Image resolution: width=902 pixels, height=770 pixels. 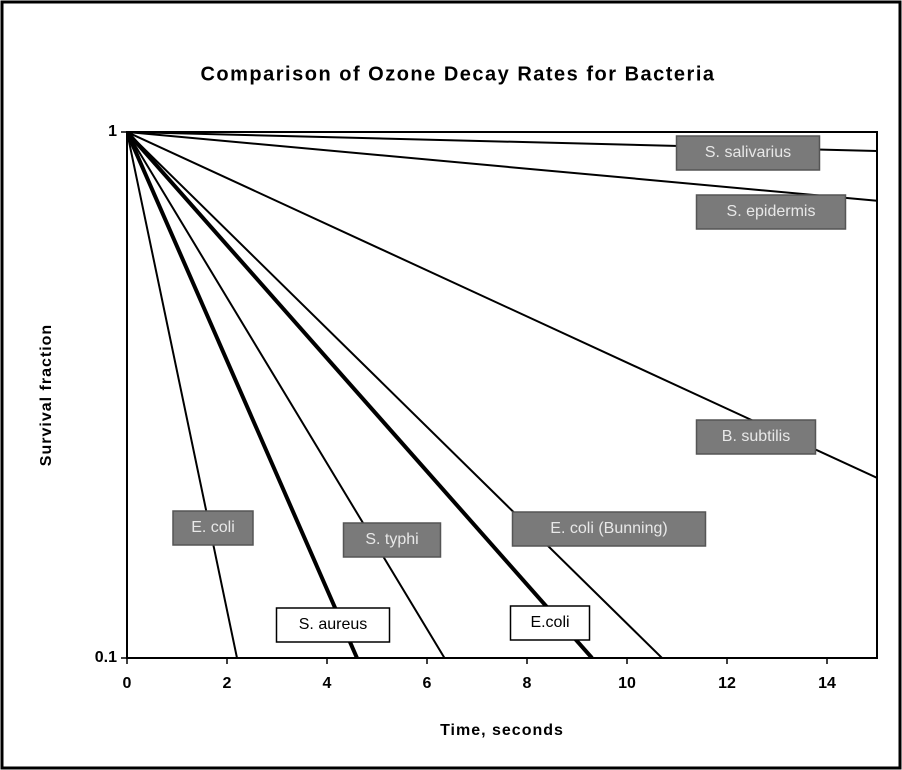 What do you see at coordinates (327, 683) in the screenshot?
I see `x-tick-label: 4` at bounding box center [327, 683].